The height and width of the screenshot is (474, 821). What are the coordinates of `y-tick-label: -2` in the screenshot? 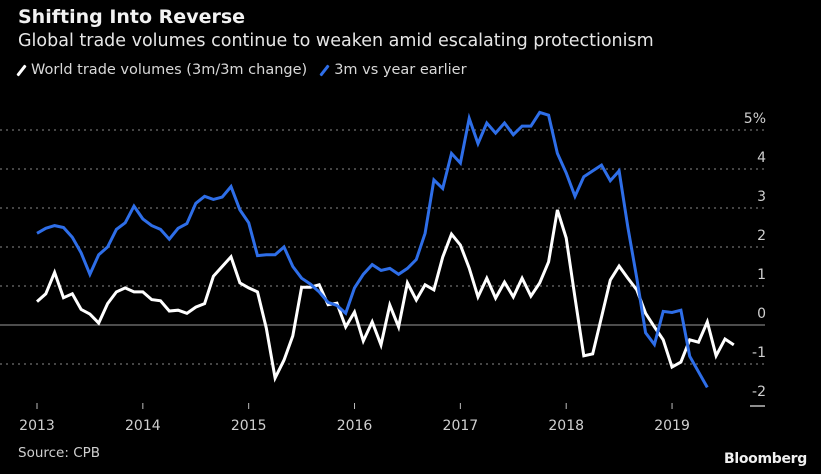 It's located at (759, 392).